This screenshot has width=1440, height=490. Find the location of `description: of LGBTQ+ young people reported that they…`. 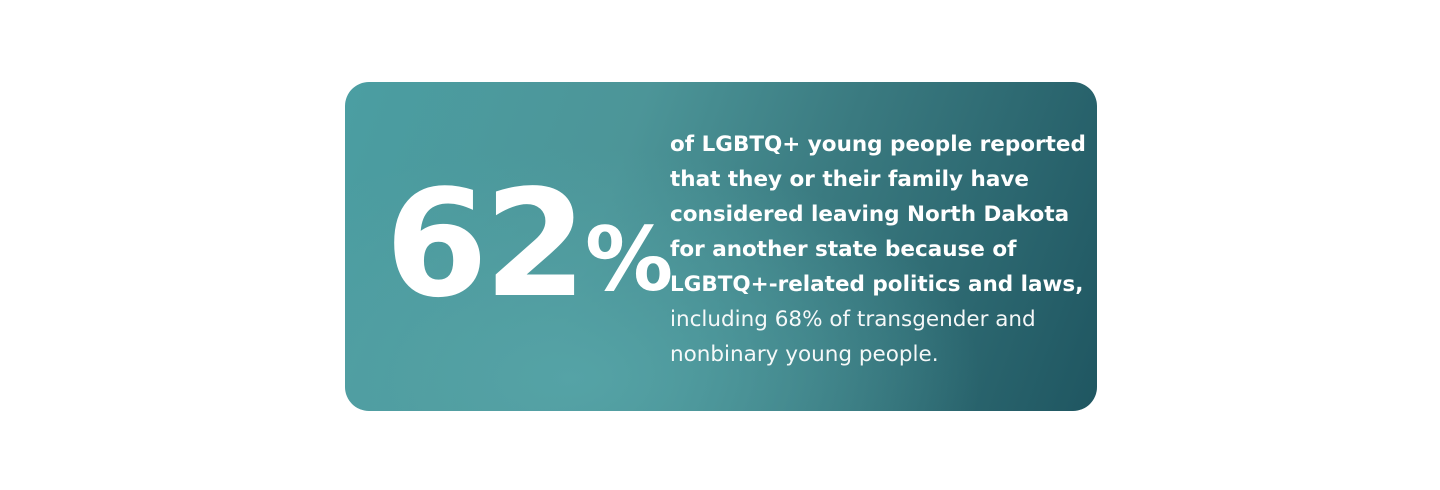

description: of LGBTQ+ young people reported that they… is located at coordinates (878, 249).